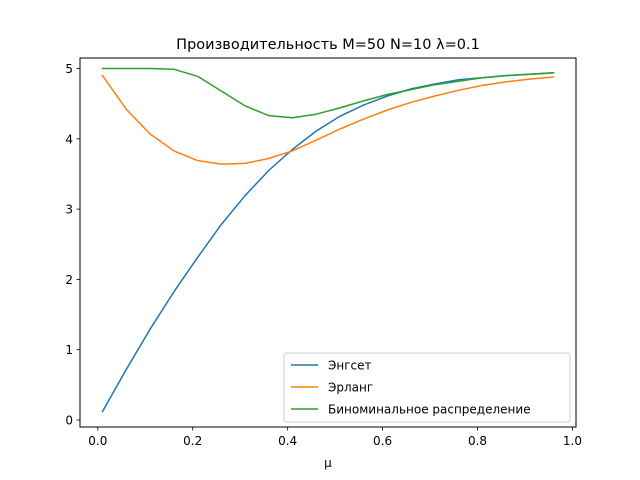 The image size is (640, 480). Describe the element at coordinates (287, 441) in the screenshot. I see `x-tick-label: 0.4` at that location.